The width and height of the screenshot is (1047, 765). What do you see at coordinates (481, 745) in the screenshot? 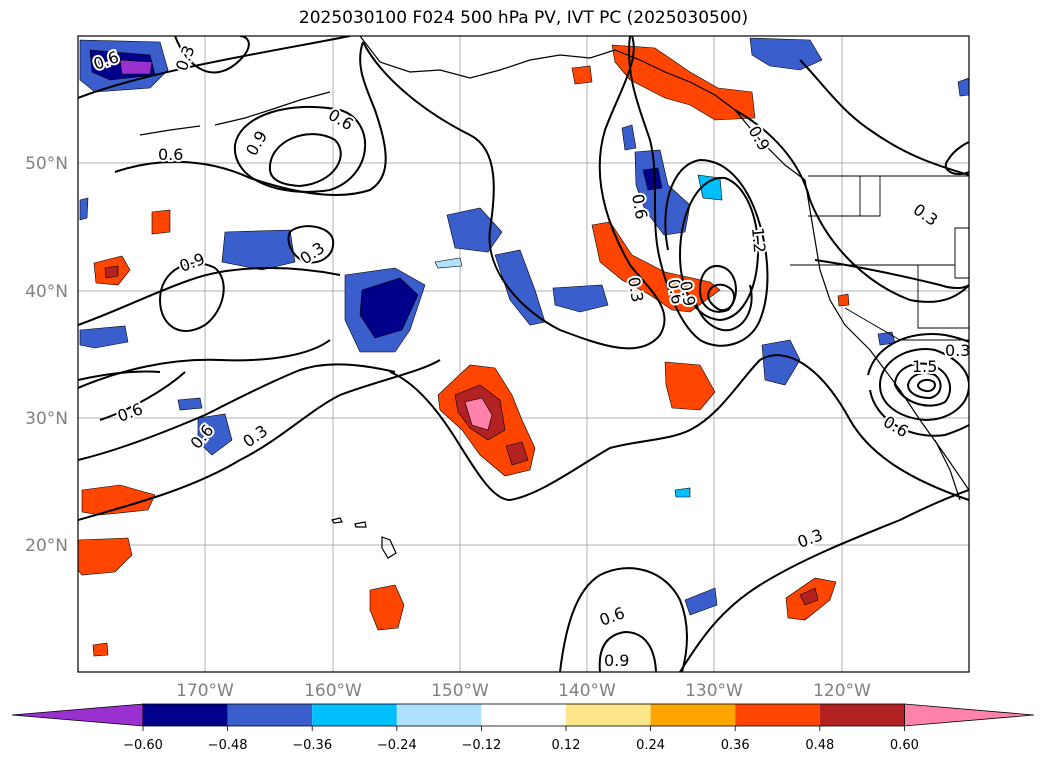
I see `colorbar-tick-label: −0.12` at bounding box center [481, 745].